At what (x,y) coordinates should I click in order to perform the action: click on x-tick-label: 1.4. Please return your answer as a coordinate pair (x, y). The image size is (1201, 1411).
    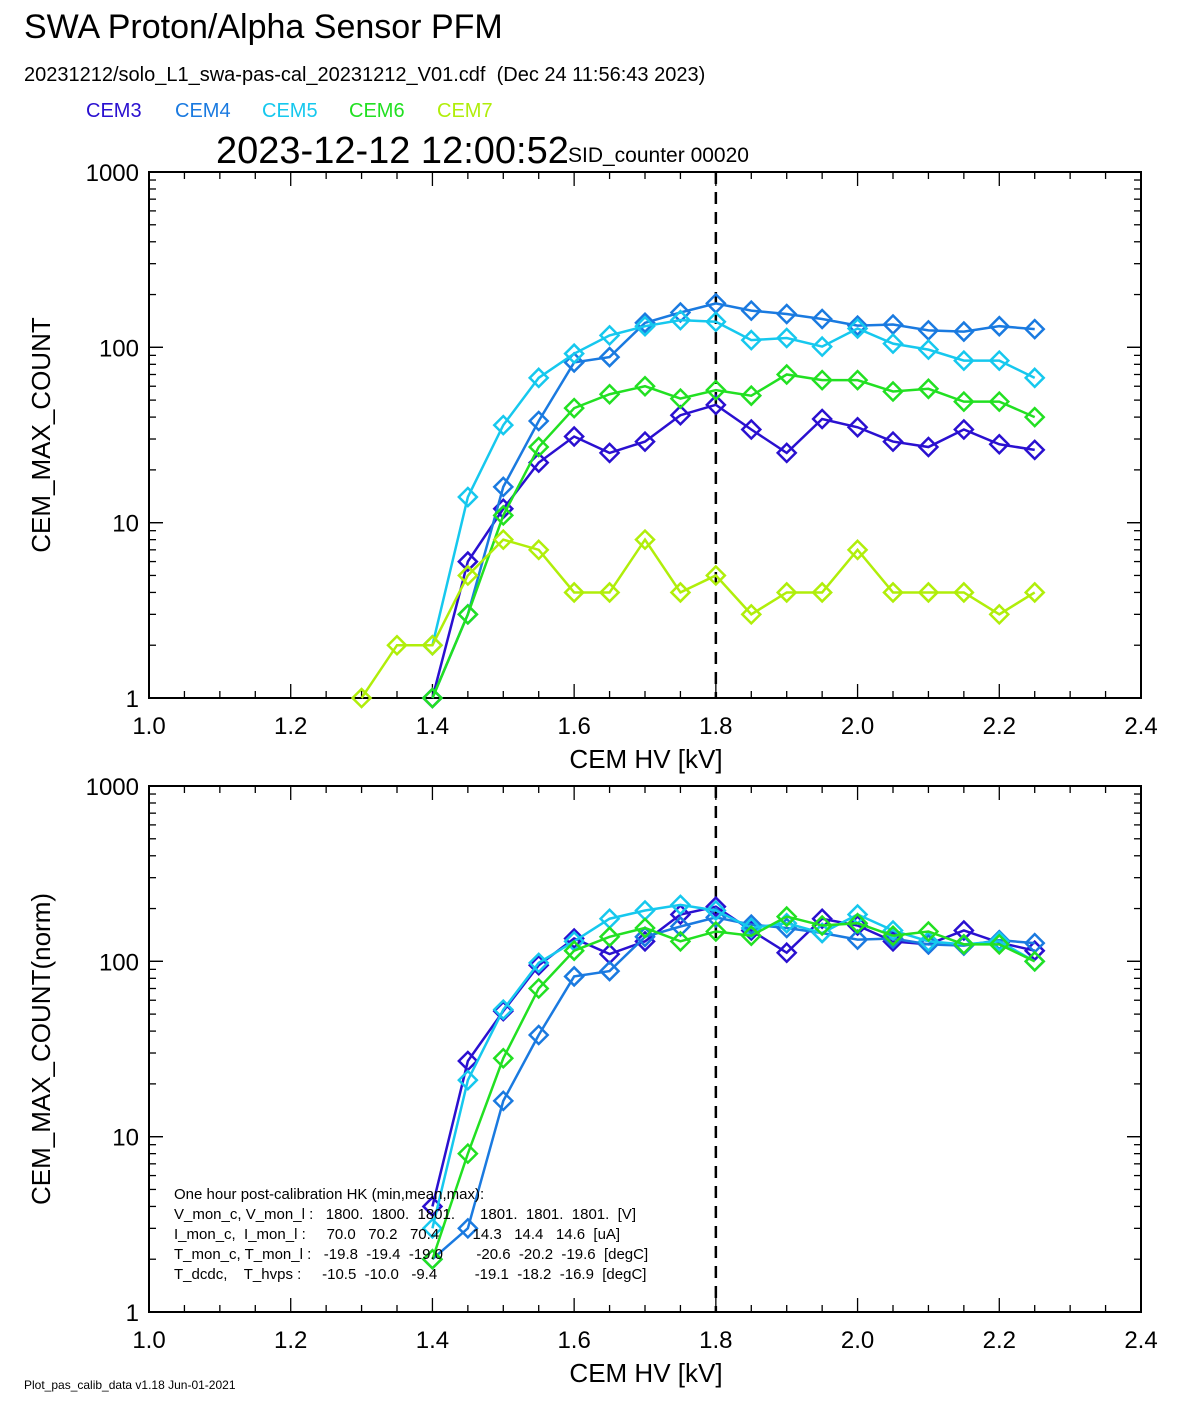
    Looking at the image, I should click on (432, 1340).